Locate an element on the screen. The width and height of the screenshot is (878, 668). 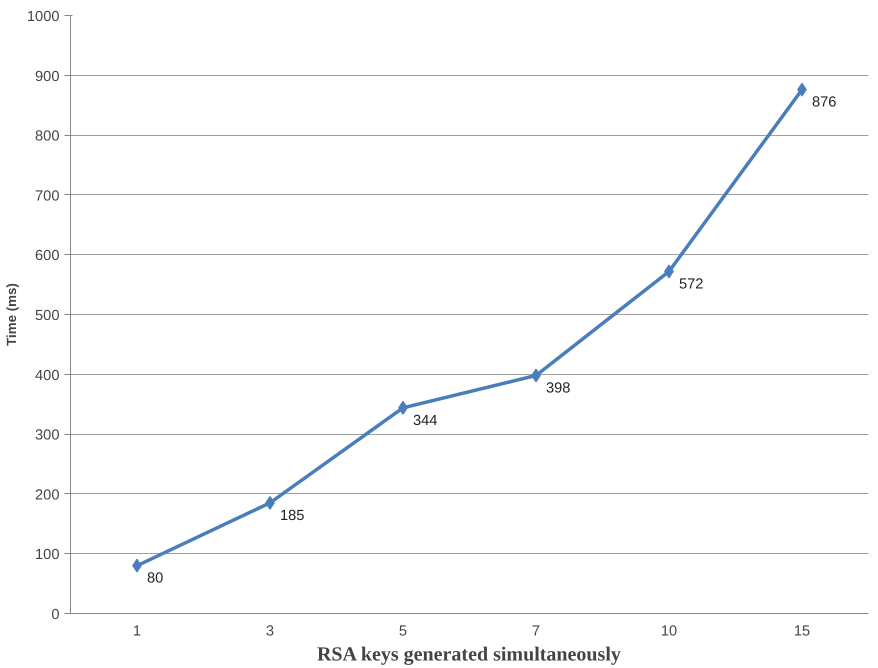
y-tick-label: 0 is located at coordinates (55, 615).